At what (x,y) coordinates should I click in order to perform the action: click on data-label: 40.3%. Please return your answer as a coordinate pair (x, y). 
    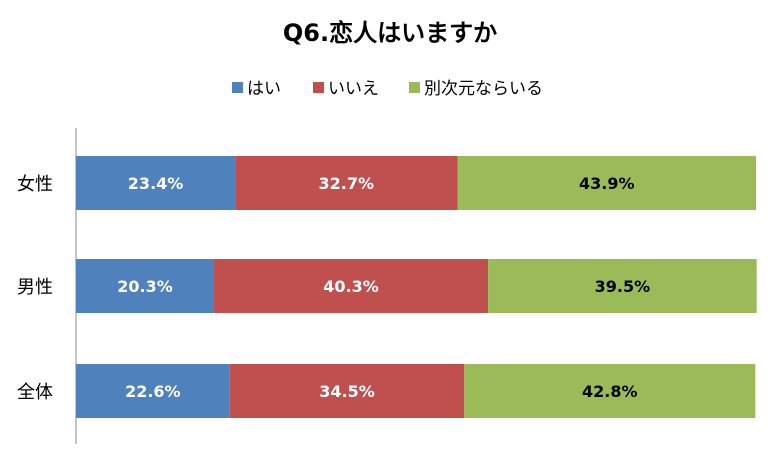
    Looking at the image, I should click on (351, 286).